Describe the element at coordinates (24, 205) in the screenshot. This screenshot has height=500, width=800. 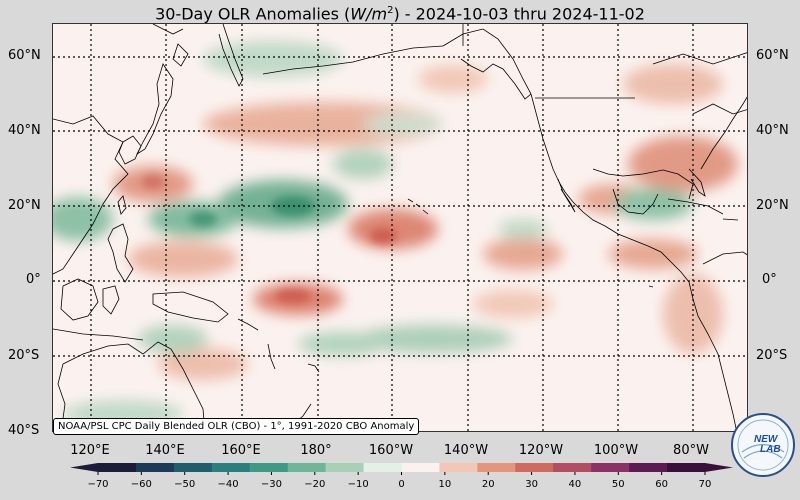
I see `lat-label-left: 20°N` at that location.